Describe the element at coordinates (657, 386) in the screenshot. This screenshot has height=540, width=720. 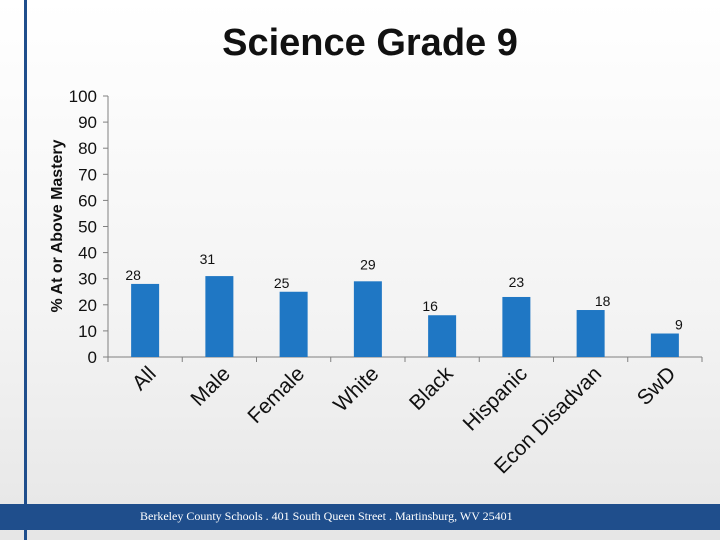
I see `category-label: SwD` at that location.